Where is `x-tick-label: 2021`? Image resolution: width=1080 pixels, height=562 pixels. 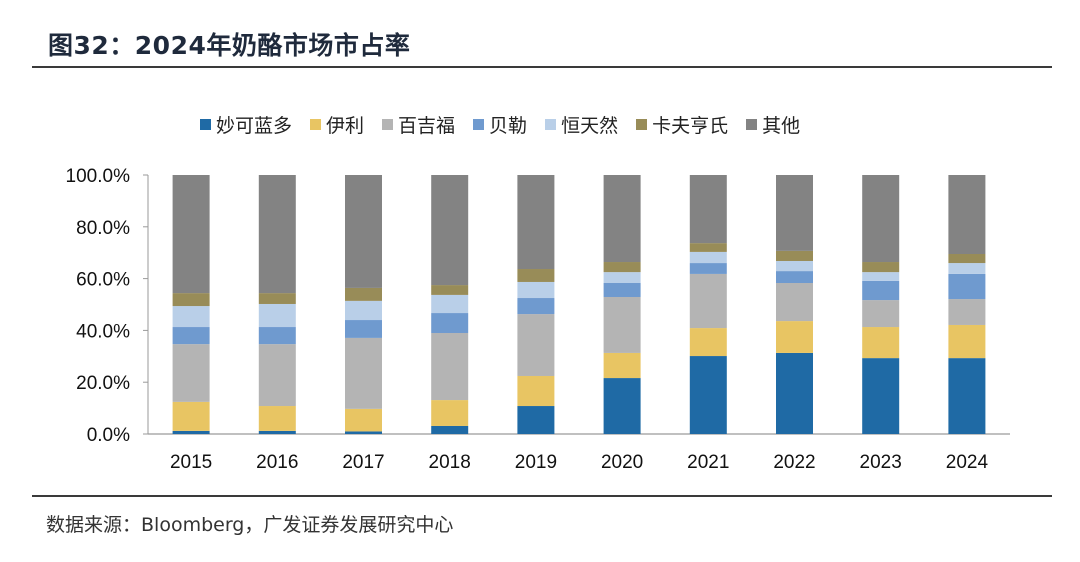
x-tick-label: 2021 is located at coordinates (708, 462).